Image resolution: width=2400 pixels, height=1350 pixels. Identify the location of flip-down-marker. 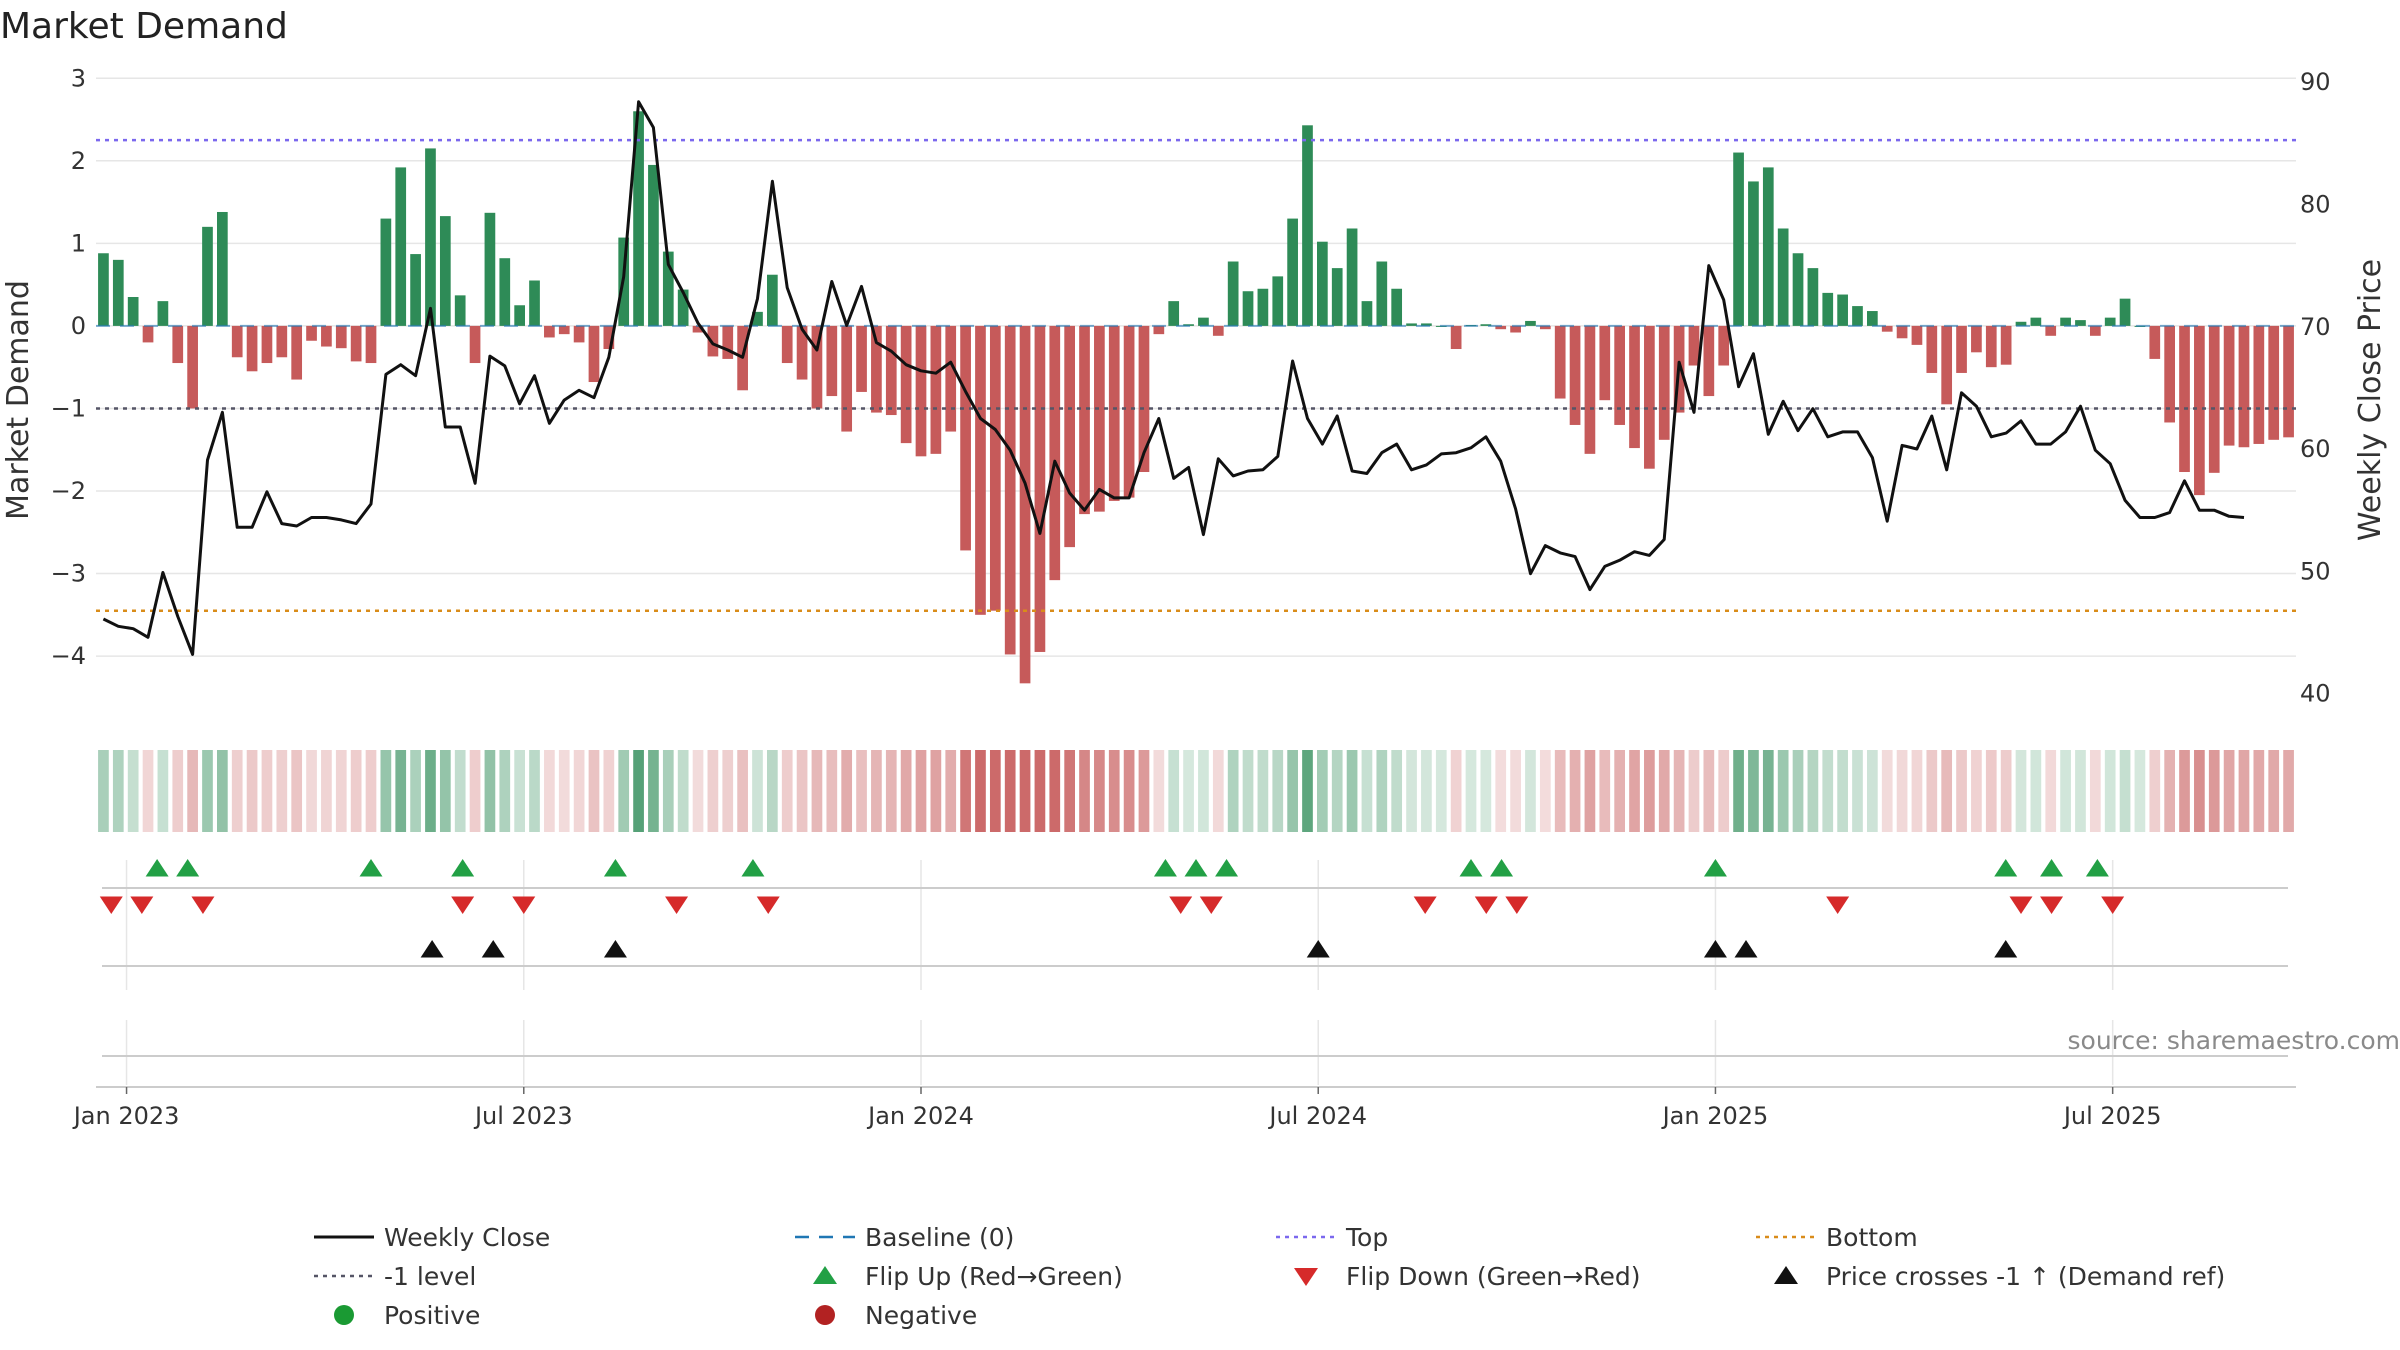
(1517, 905).